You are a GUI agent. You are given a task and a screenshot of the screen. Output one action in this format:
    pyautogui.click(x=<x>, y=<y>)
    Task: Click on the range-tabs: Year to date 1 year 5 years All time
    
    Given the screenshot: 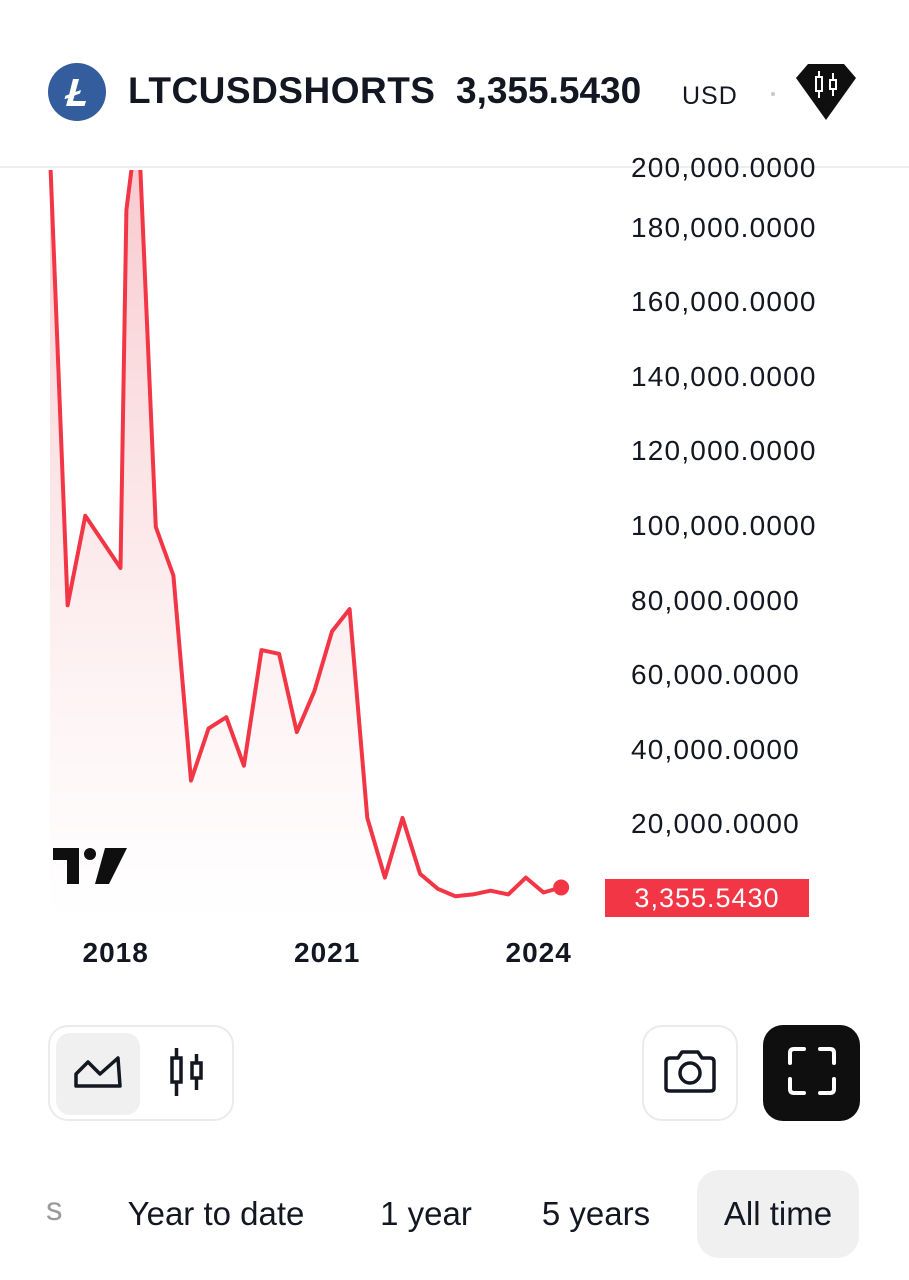 What is the action you would take?
    pyautogui.click(x=454, y=1215)
    